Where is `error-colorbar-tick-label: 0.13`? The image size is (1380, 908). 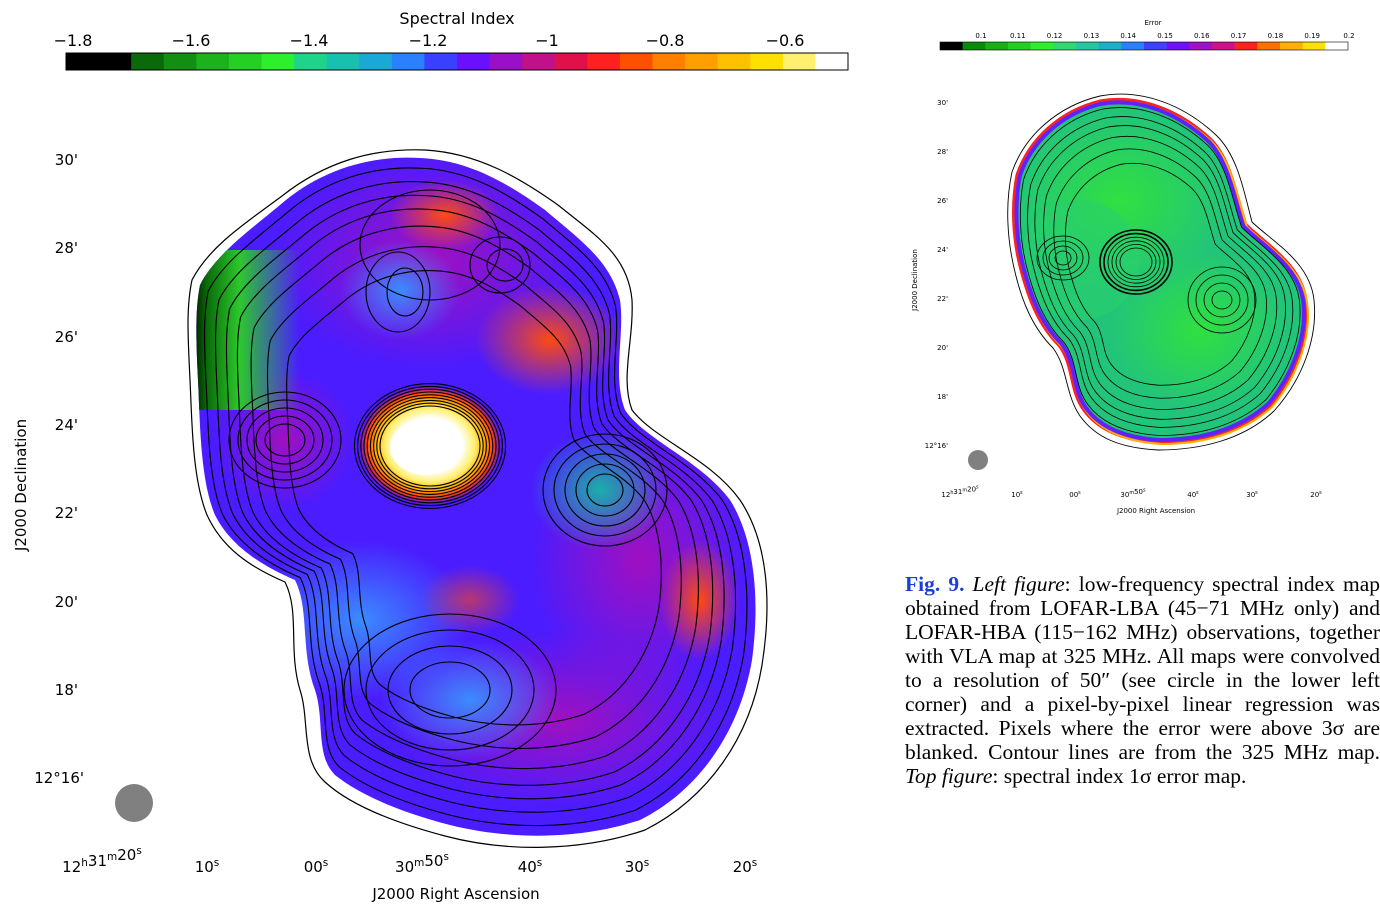 error-colorbar-tick-label: 0.13 is located at coordinates (1092, 36).